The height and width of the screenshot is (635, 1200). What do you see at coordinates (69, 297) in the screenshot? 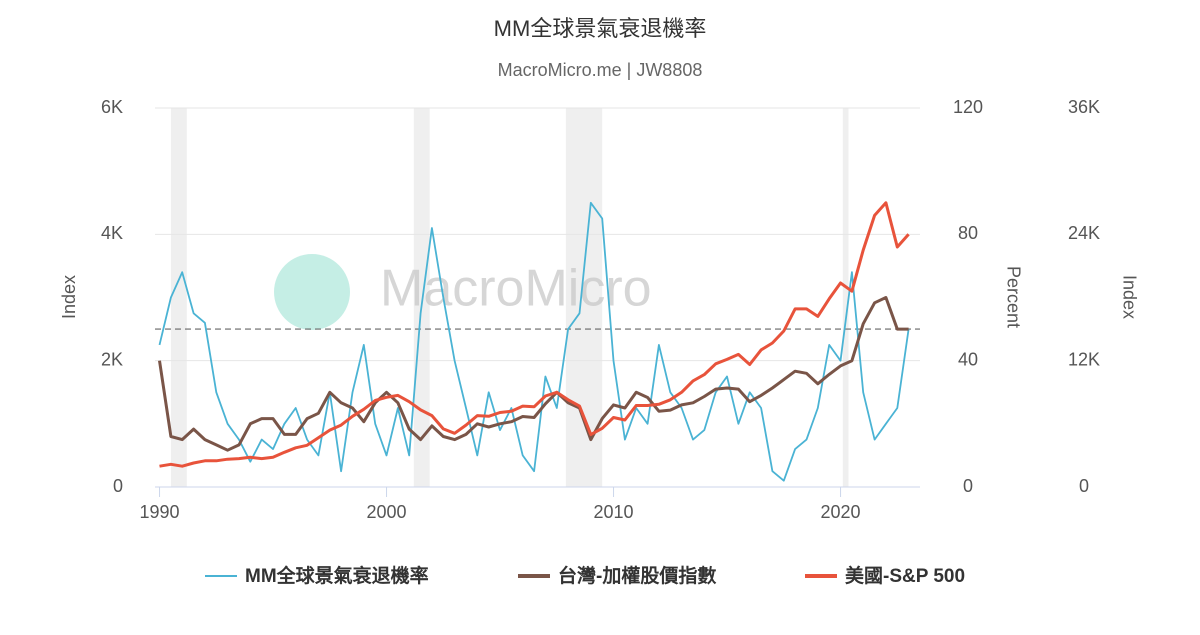
I see `y-axis-title: Index` at bounding box center [69, 297].